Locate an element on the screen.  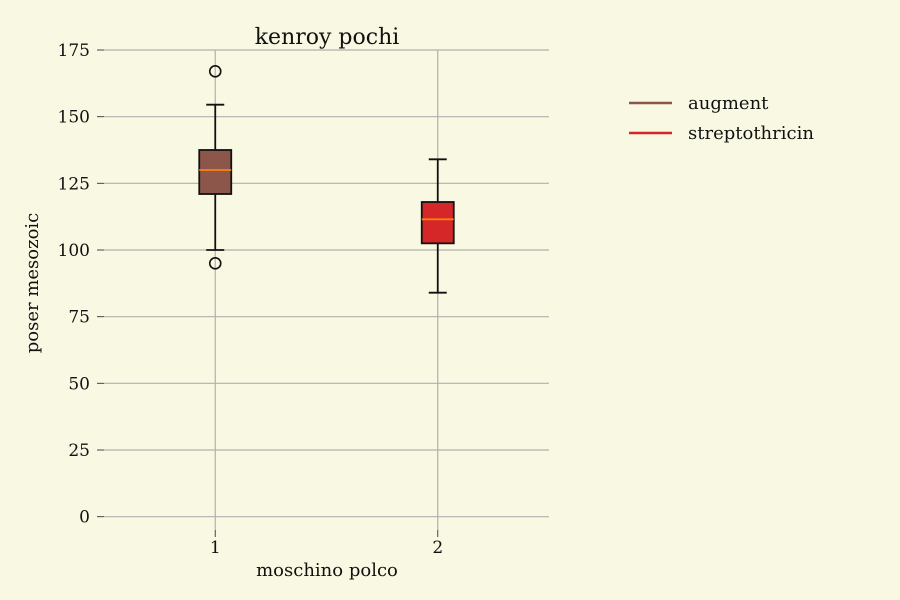
y-tick-label: 25 is located at coordinates (79, 451).